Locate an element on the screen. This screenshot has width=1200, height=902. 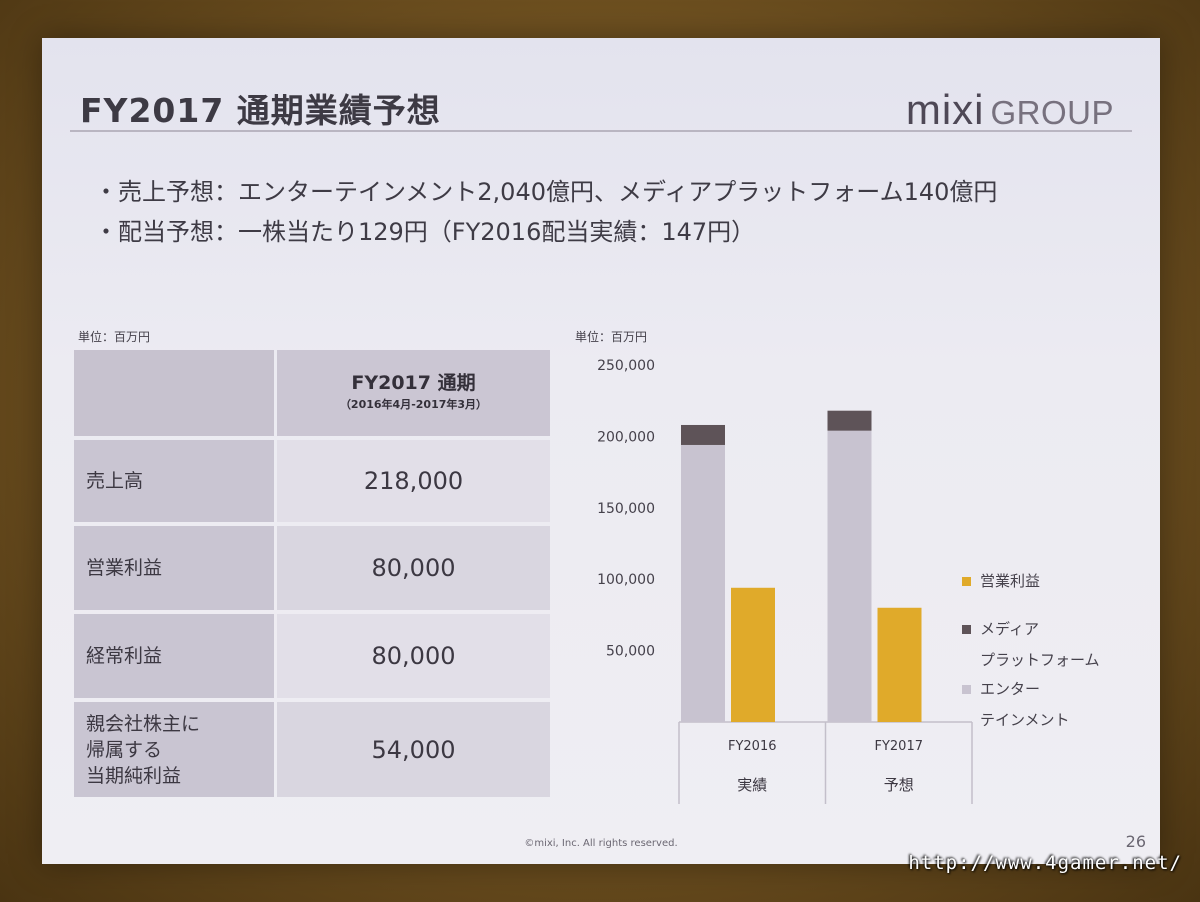
page-number: 26 is located at coordinates (1135, 841).